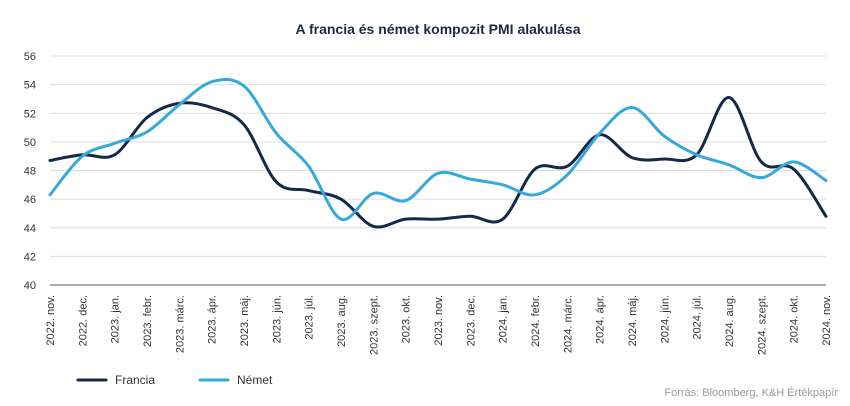 This screenshot has height=406, width=850. Describe the element at coordinates (174, 380) in the screenshot. I see `legend: Francia Német` at that location.